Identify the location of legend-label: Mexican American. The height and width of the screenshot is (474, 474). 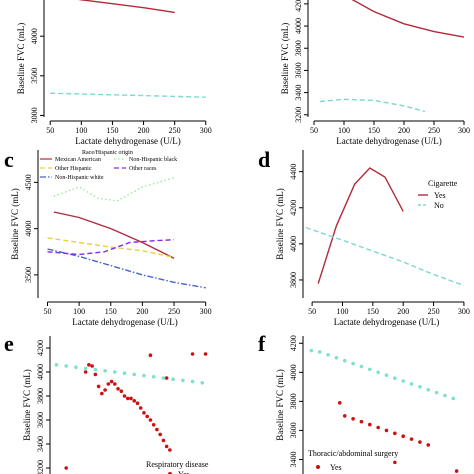
(78, 160).